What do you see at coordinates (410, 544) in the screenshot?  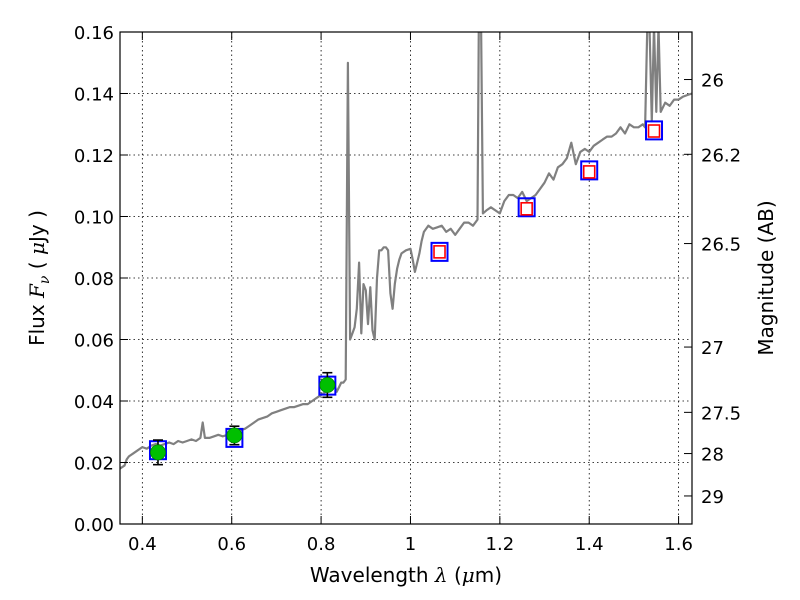 I see `x-tick-label: 1` at bounding box center [410, 544].